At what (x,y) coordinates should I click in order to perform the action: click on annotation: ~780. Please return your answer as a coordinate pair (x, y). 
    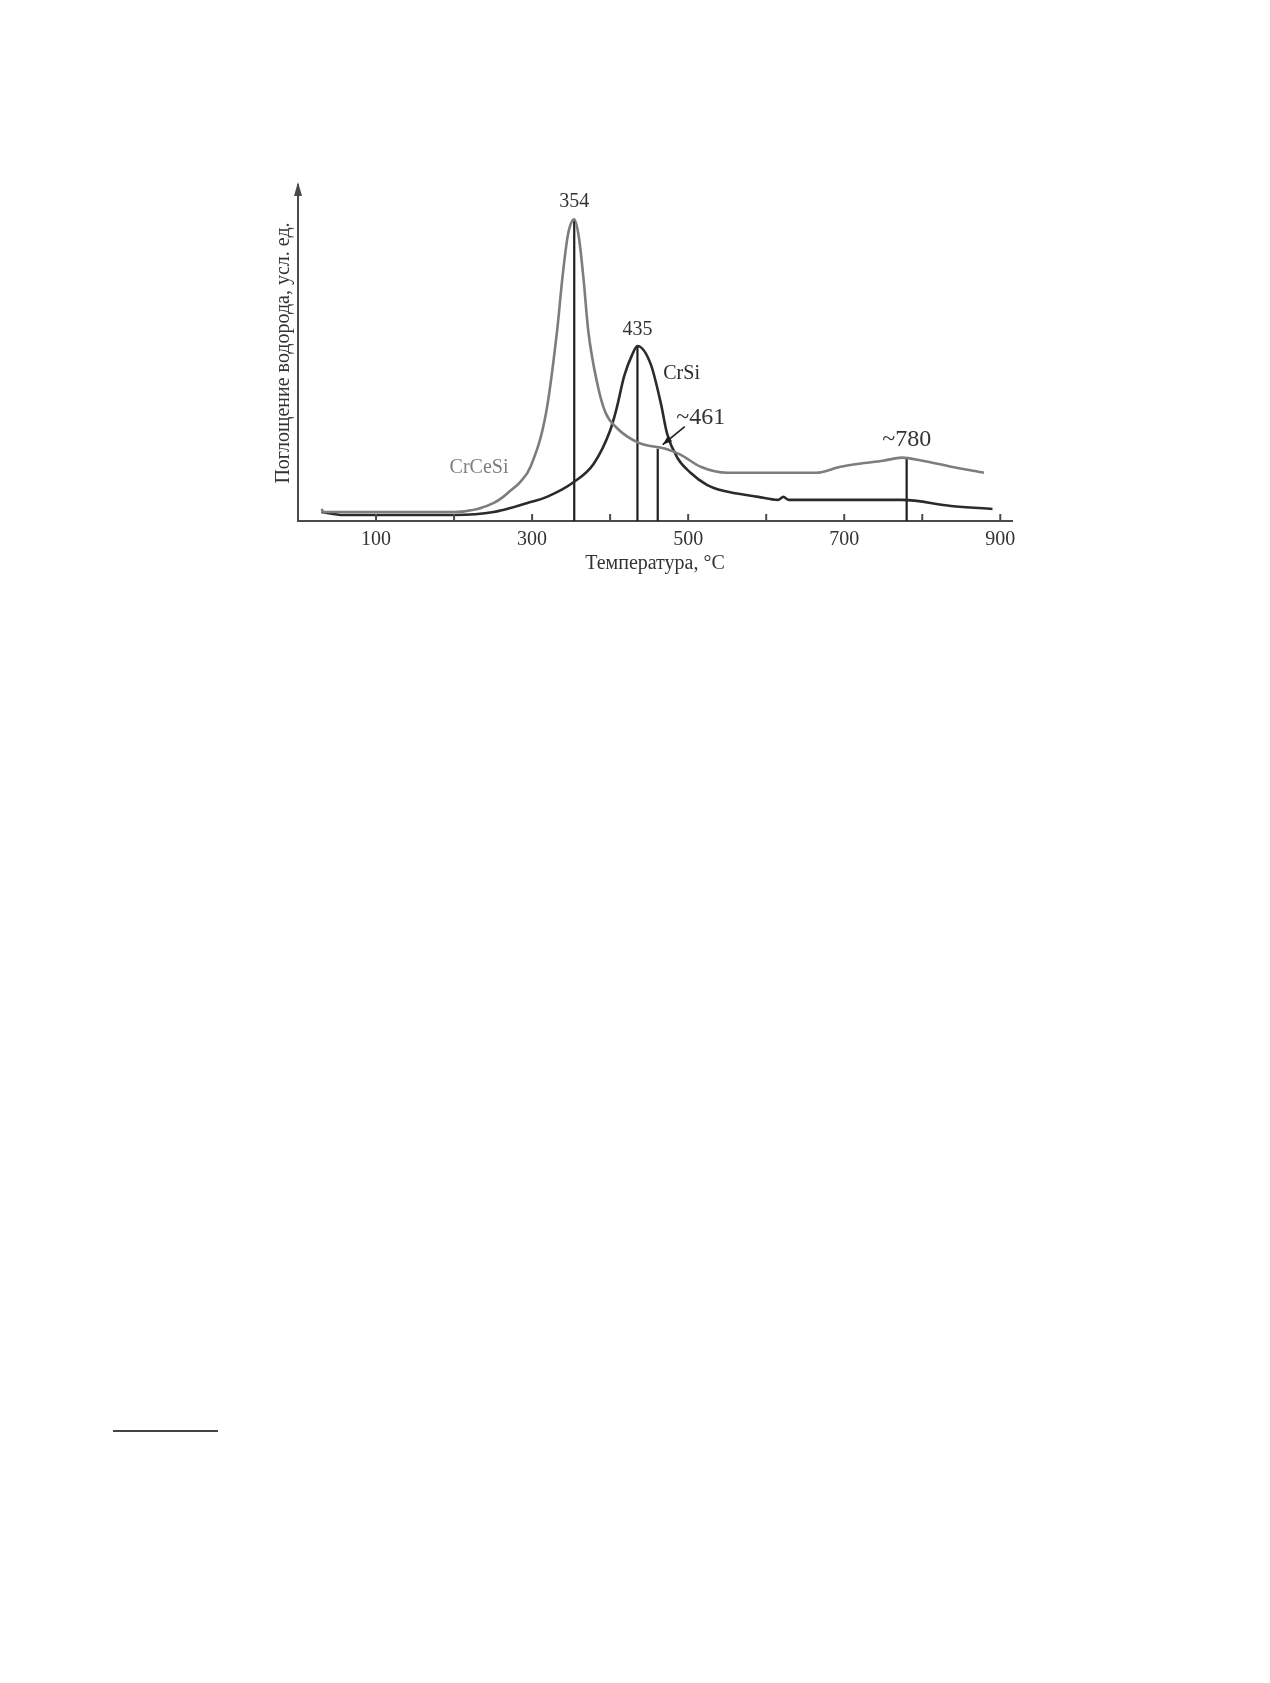
    Looking at the image, I should click on (907, 437).